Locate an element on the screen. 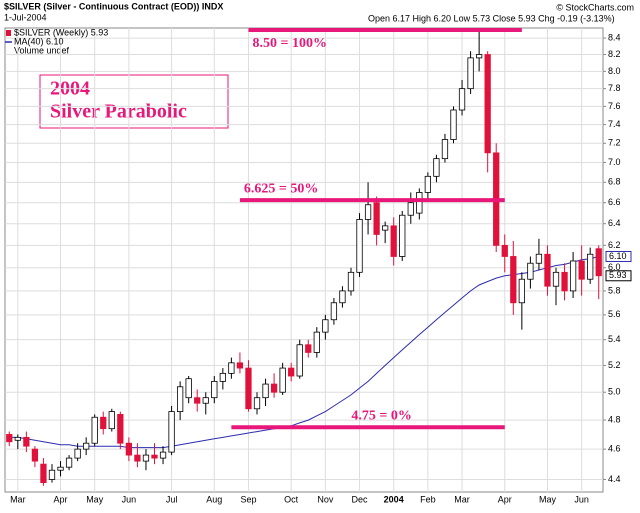 Image resolution: width=640 pixels, height=513 pixels. y-tick-label: 6.8 is located at coordinates (614, 182).